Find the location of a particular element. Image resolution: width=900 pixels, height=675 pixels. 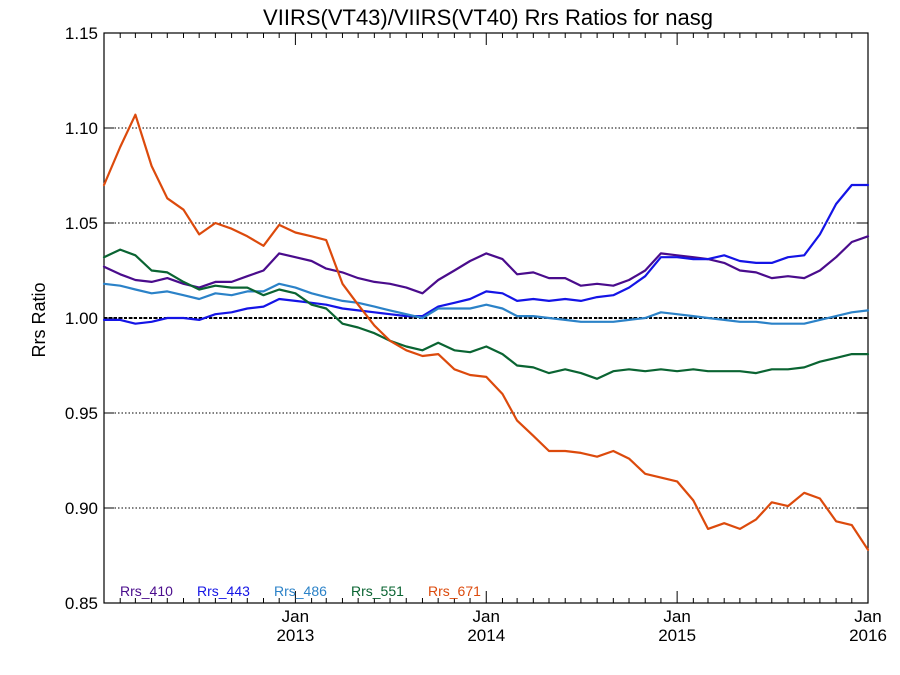

legend-entry-rrs_443: Rrs_443 is located at coordinates (223, 591).